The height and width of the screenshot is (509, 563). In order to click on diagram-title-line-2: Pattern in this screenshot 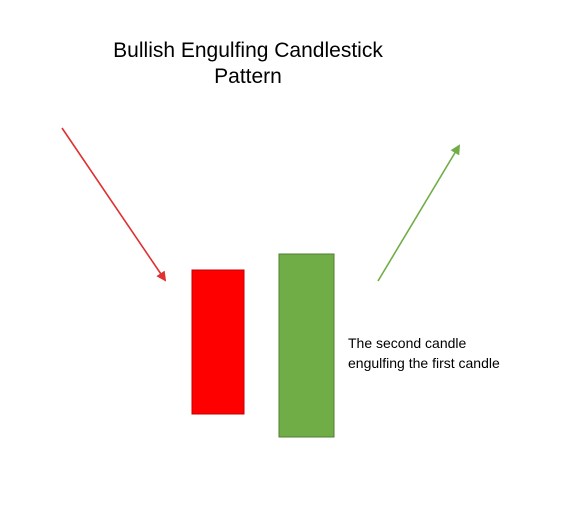, I will do `click(248, 76)`.